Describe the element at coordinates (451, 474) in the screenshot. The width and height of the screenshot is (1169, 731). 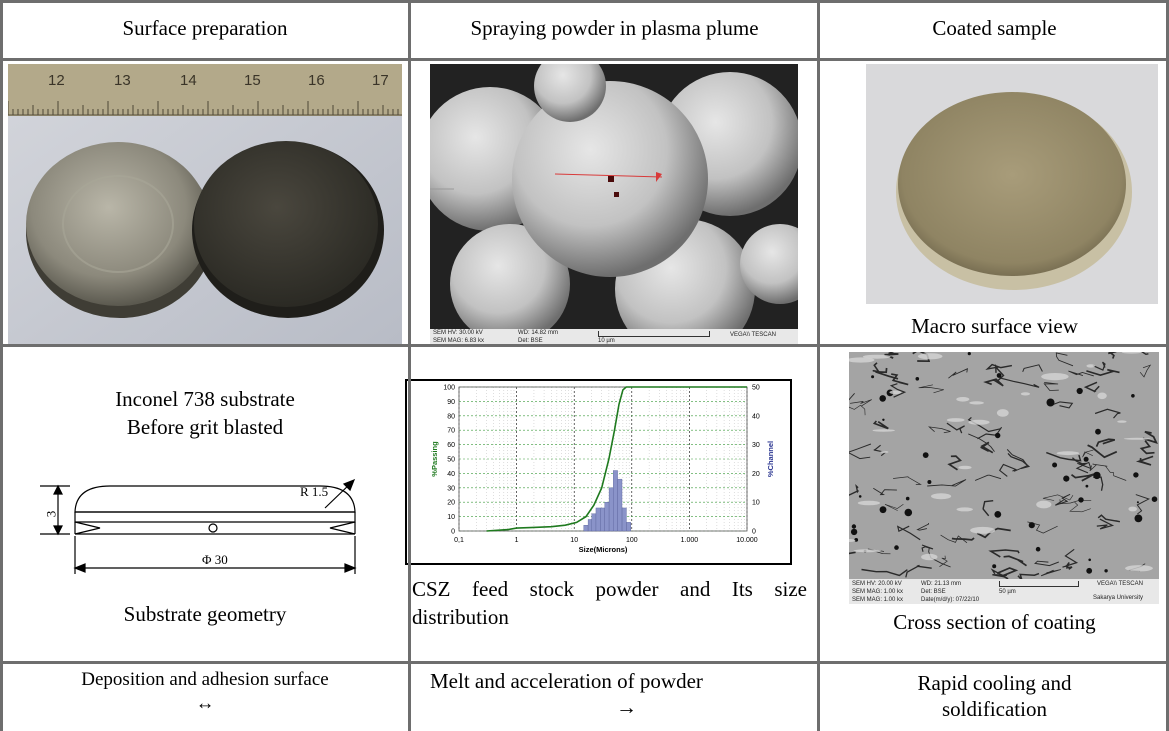
I see `y-tick-label: 40` at that location.